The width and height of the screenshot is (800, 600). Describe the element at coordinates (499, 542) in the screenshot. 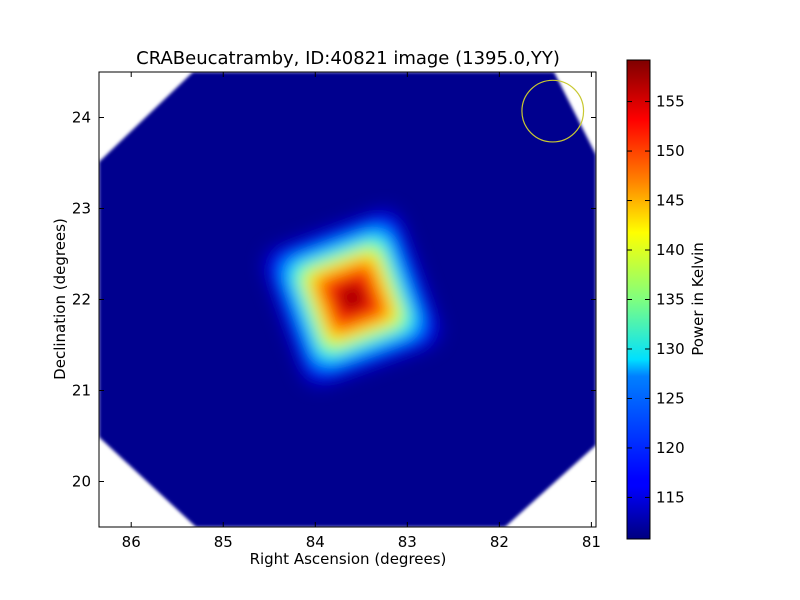

I see `x-tick-label: 82` at that location.